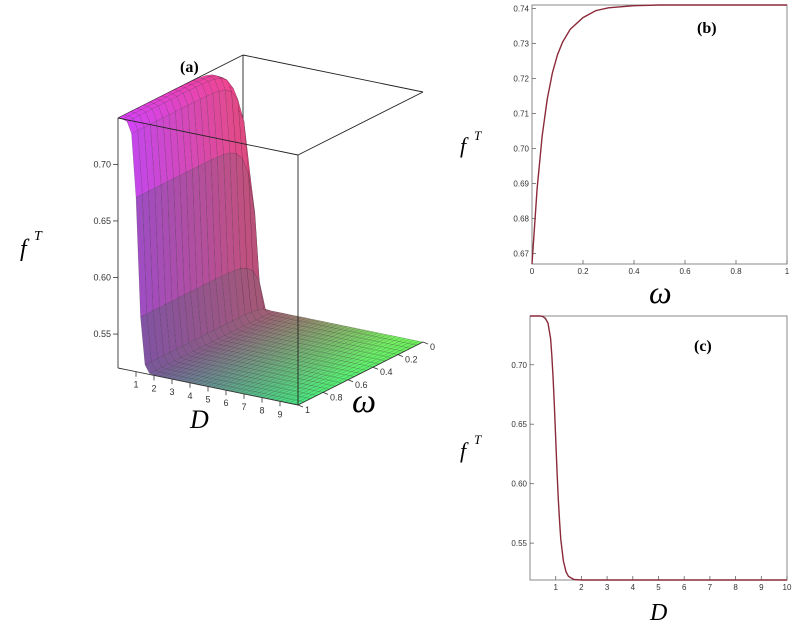 This screenshot has height=637, width=810. What do you see at coordinates (521, 79) in the screenshot?
I see `y-tick-label: 0.72` at bounding box center [521, 79].